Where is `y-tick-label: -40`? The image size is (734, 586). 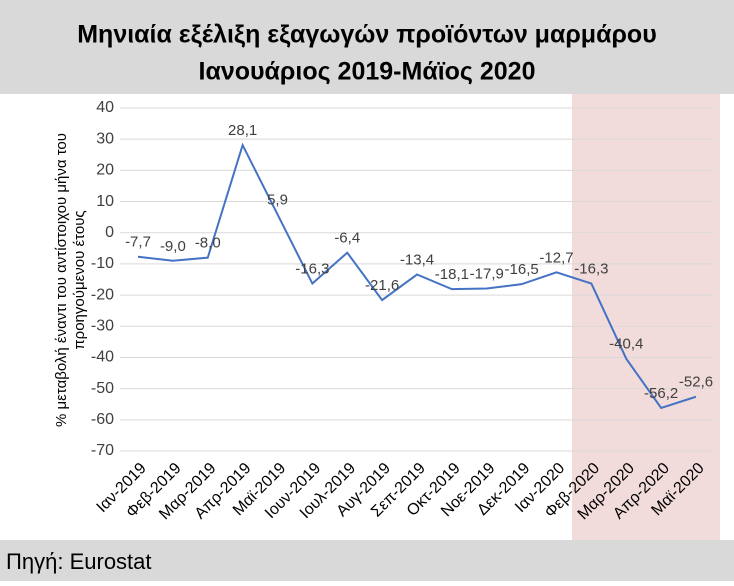
y-tick-label: -40 is located at coordinates (102, 357).